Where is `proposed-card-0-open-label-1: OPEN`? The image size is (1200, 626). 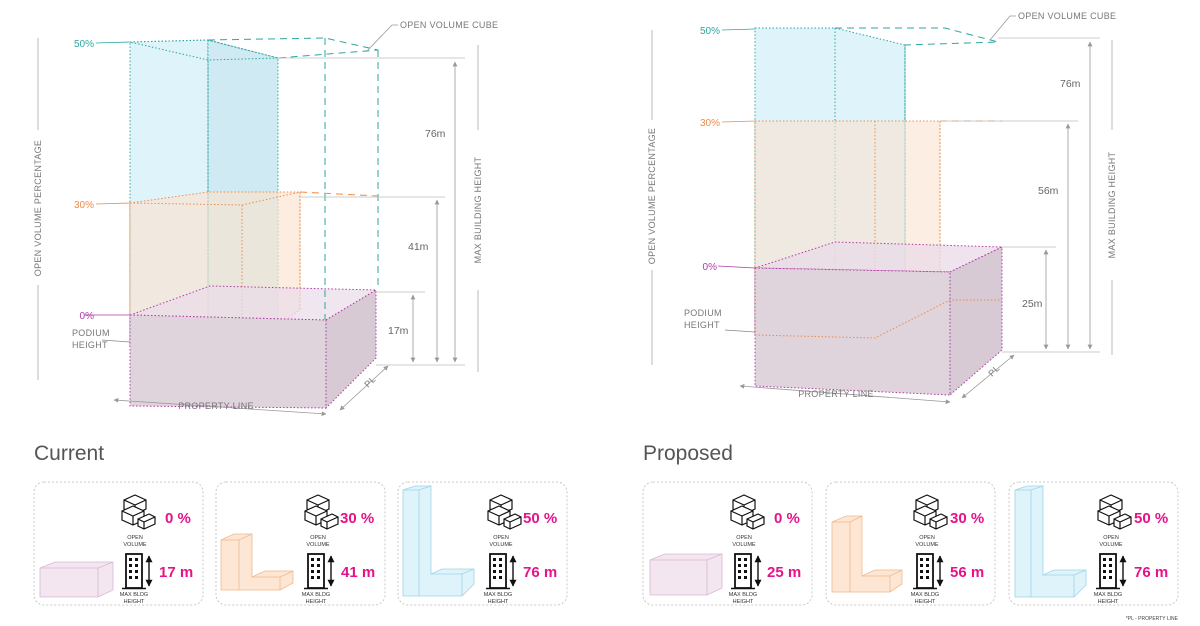 proposed-card-0-open-label-1: OPEN is located at coordinates (744, 538).